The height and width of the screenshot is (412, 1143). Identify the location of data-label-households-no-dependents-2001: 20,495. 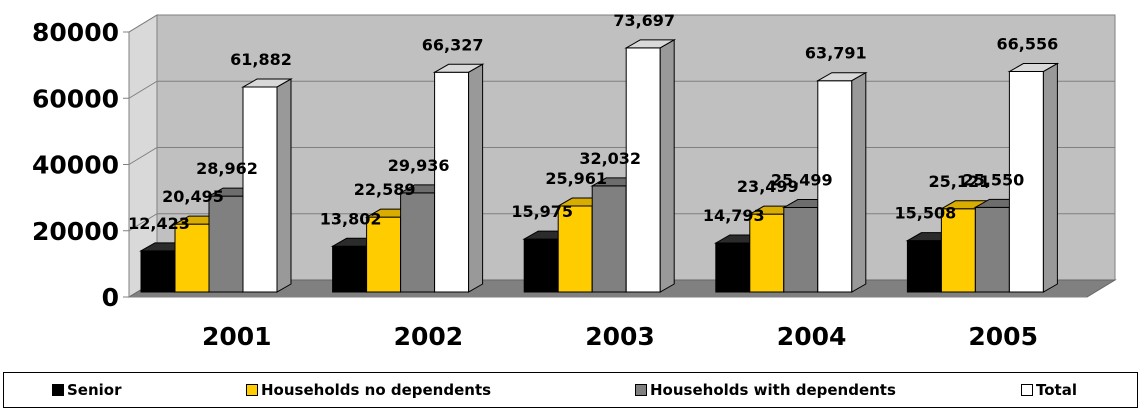
(193, 196).